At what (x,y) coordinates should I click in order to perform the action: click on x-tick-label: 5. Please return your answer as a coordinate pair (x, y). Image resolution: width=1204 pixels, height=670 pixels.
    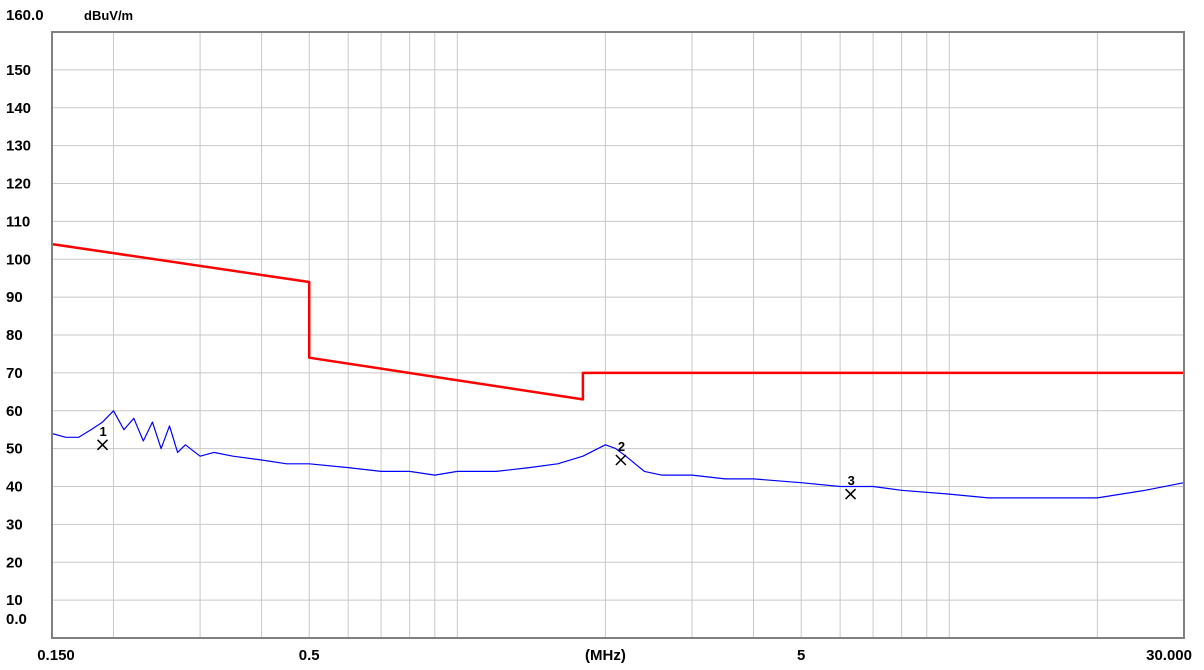
    Looking at the image, I should click on (801, 655).